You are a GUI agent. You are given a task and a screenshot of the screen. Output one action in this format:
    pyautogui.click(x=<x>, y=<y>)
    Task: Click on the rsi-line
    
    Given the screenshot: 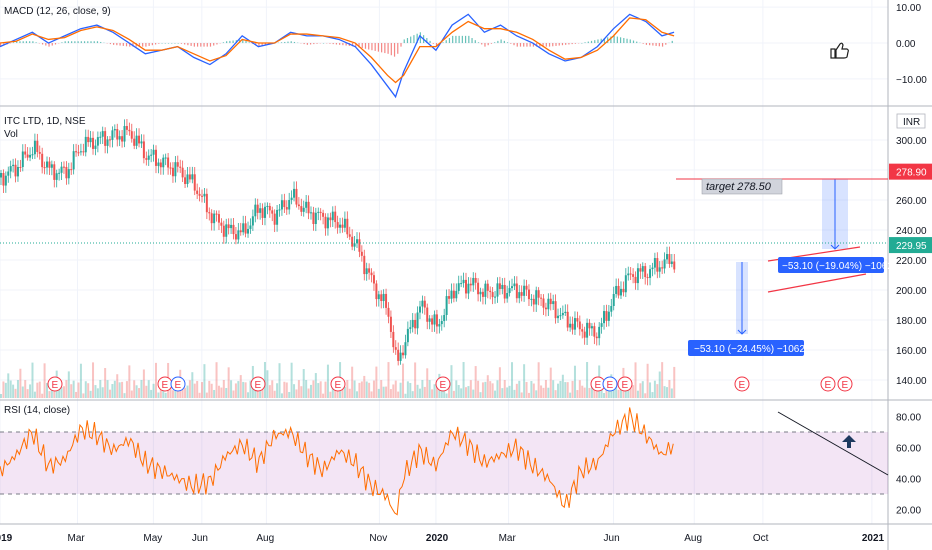 What is the action you would take?
    pyautogui.click(x=337, y=461)
    